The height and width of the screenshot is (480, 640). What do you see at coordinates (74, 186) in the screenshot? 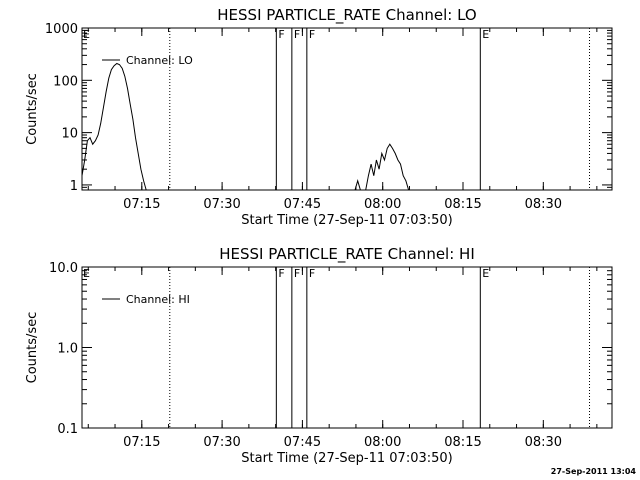
I see `y-tick-label: 1` at bounding box center [74, 186].